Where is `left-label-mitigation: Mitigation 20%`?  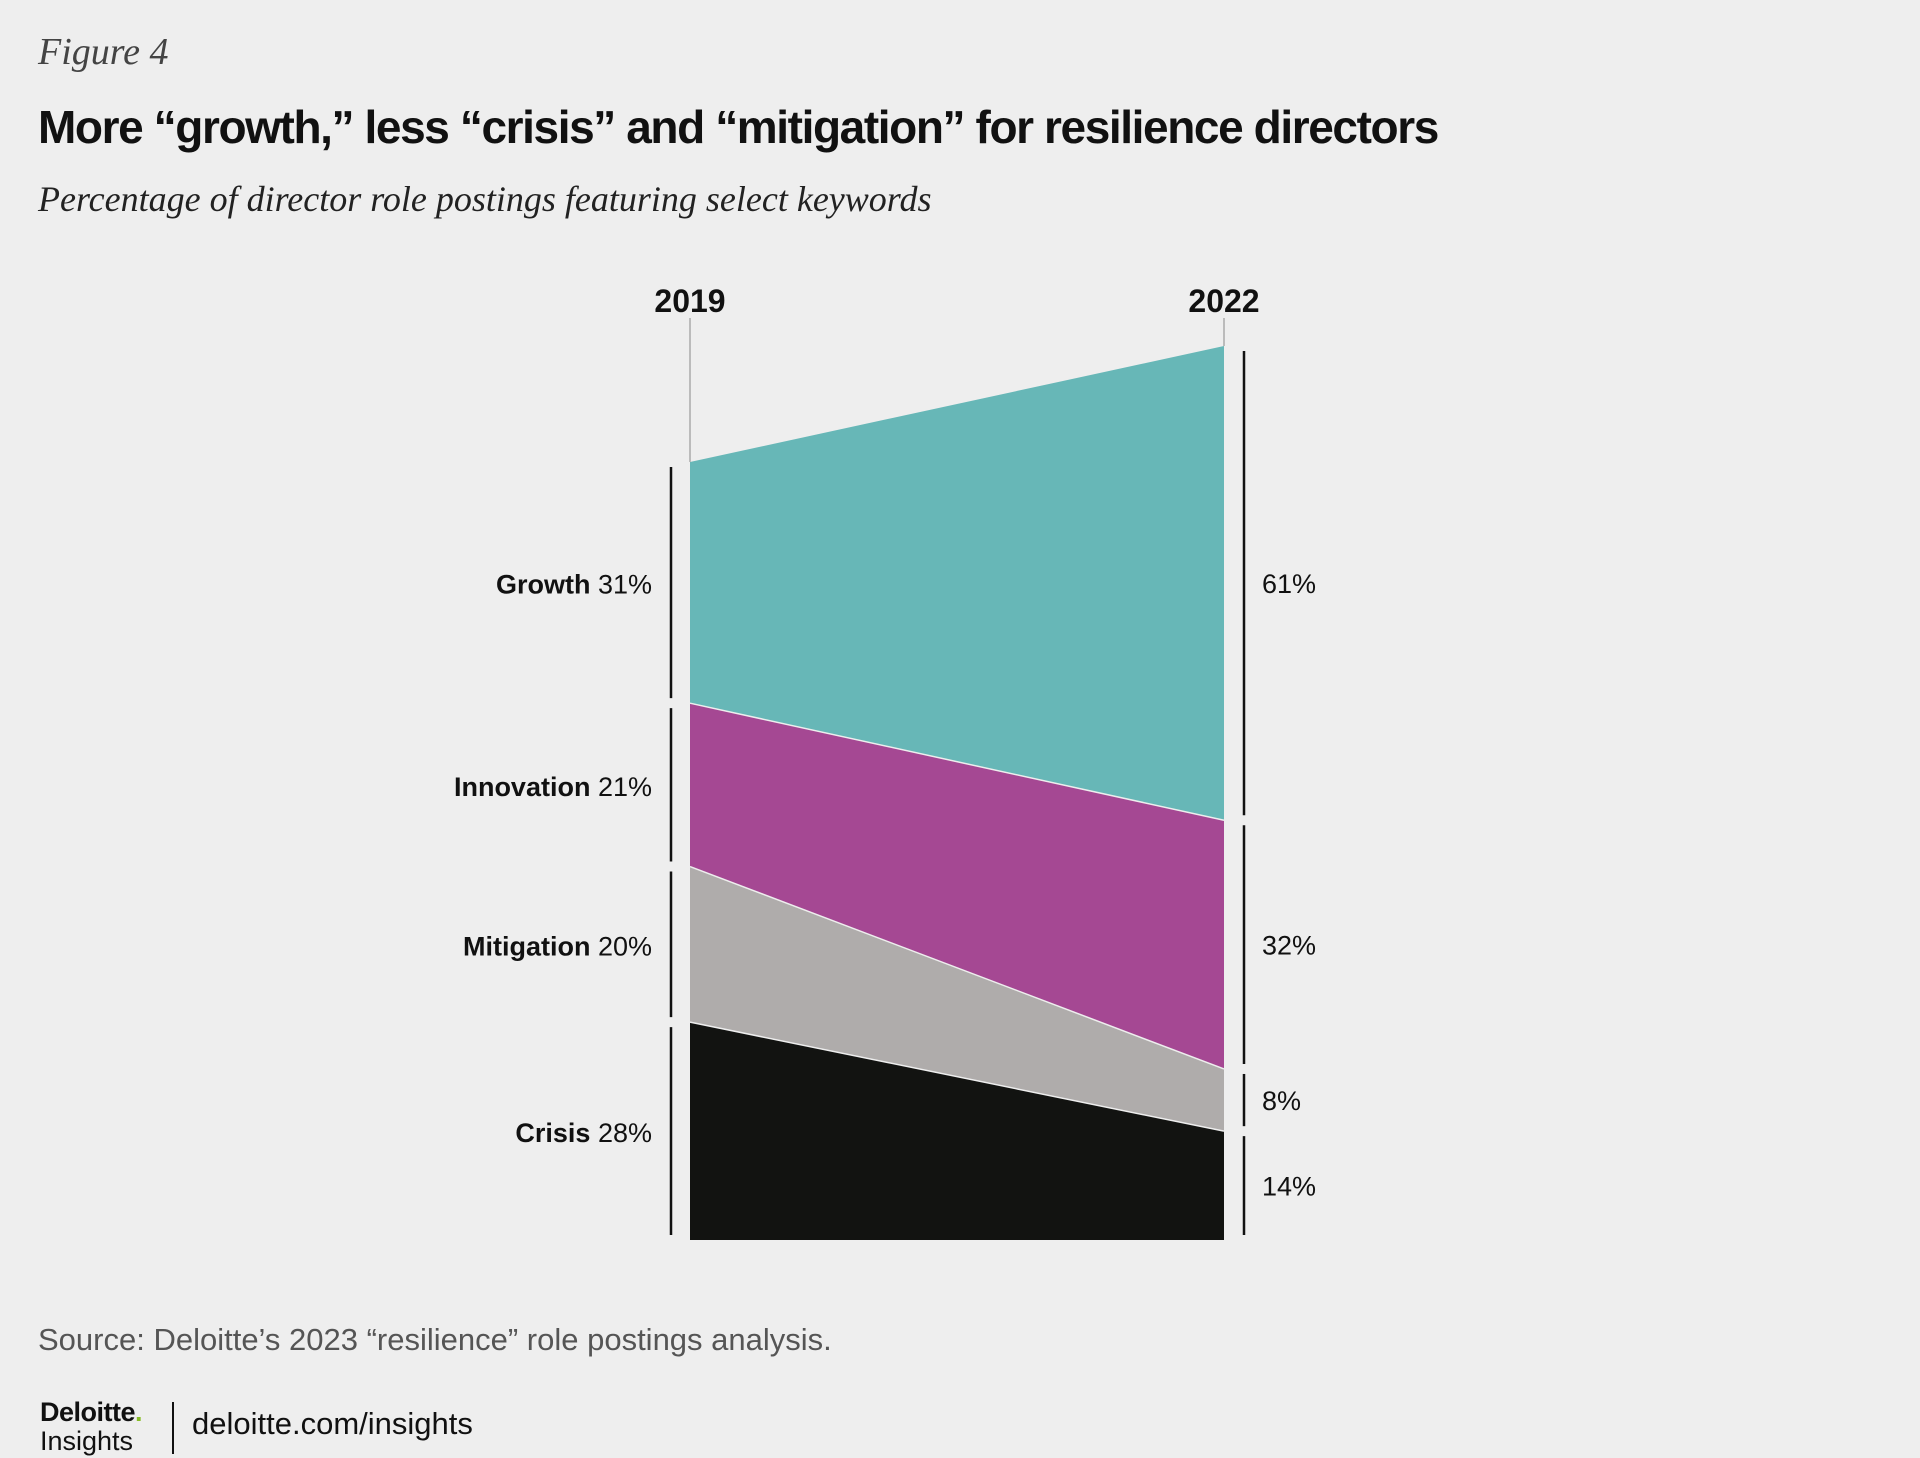 left-label-mitigation: Mitigation 20% is located at coordinates (557, 946).